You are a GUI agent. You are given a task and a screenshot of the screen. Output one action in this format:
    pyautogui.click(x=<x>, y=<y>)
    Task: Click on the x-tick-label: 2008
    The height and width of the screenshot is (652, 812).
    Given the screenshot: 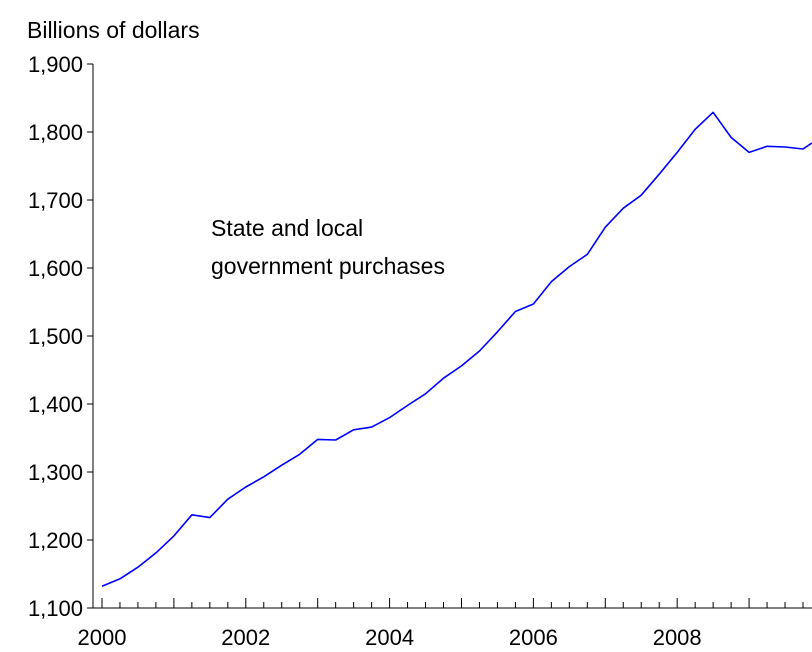 What is the action you would take?
    pyautogui.click(x=677, y=637)
    